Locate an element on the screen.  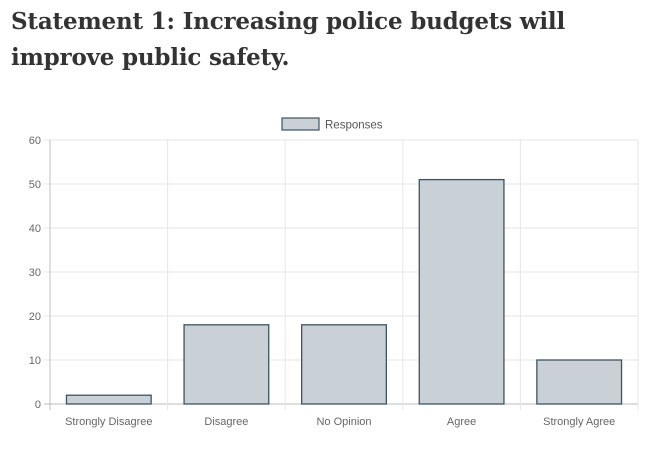
x-tick-label: Strongly Agree is located at coordinates (579, 422).